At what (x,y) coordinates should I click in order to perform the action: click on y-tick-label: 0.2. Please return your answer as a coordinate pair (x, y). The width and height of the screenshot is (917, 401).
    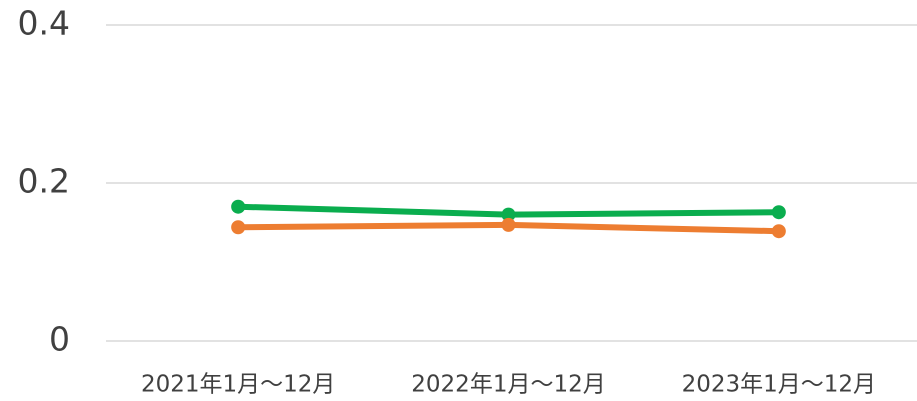
    Looking at the image, I should click on (44, 181).